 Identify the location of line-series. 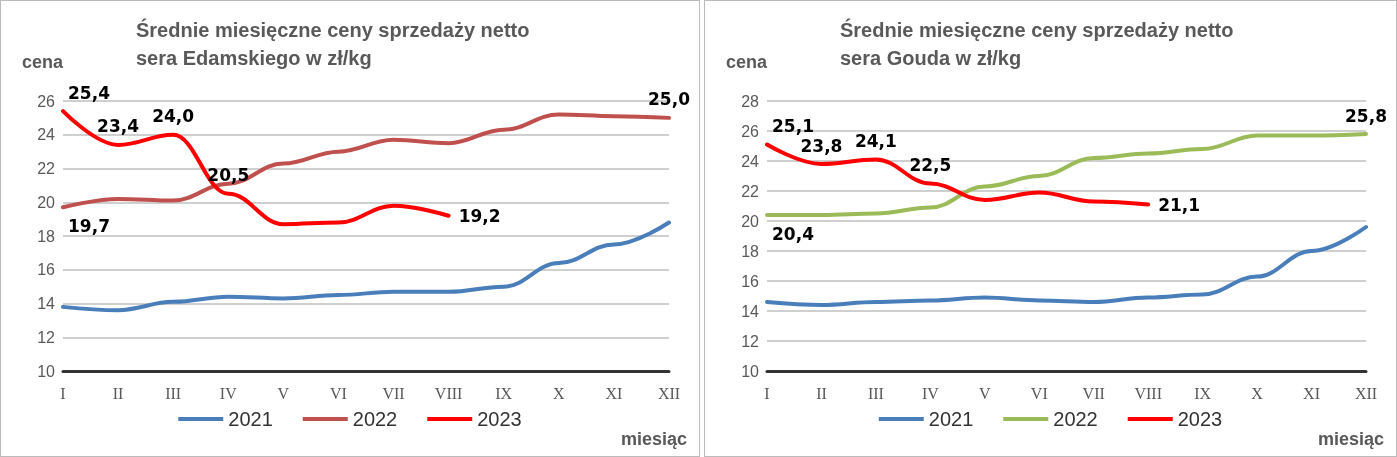
(1066, 266).